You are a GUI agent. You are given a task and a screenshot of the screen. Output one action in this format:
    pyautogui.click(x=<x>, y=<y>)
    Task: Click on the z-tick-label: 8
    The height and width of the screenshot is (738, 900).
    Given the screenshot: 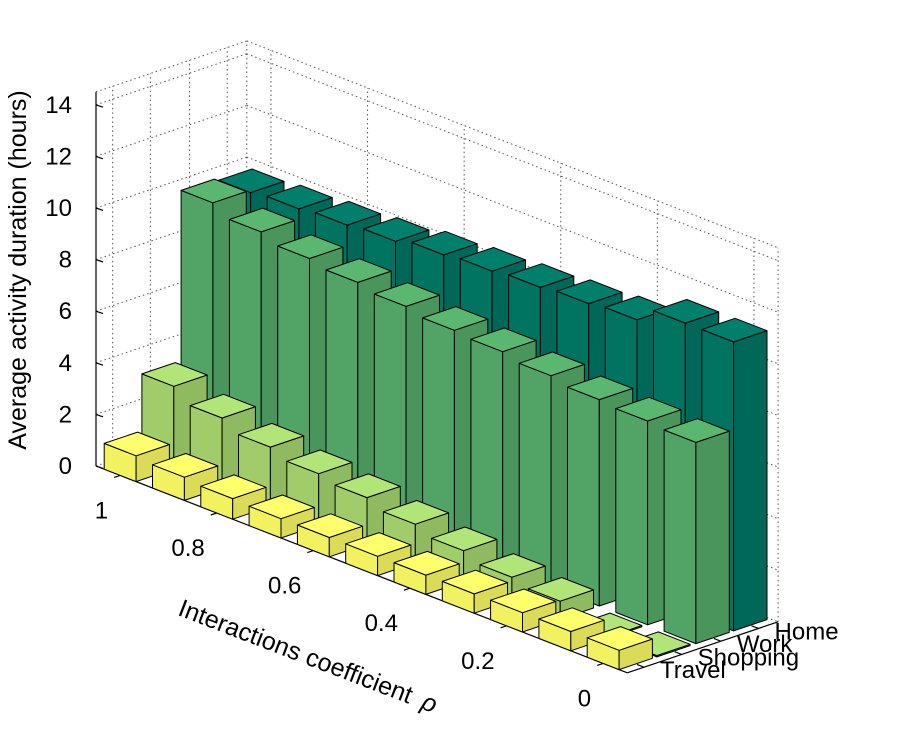 What is the action you would take?
    pyautogui.click(x=65, y=260)
    